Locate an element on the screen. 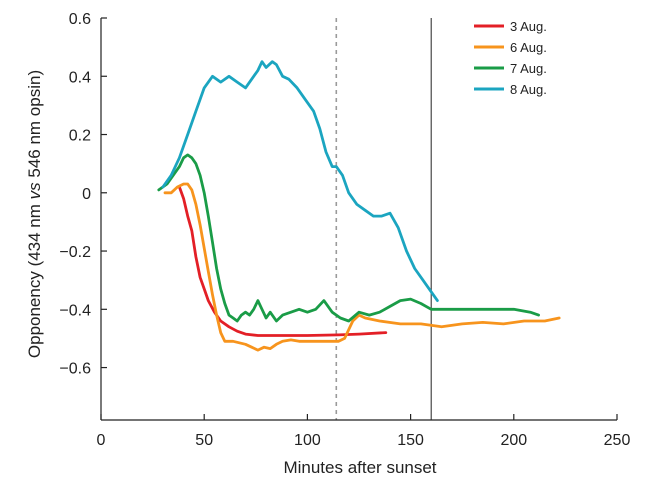 Image resolution: width=650 pixels, height=482 pixels. y-axis-title-part: 546 nm opsin) is located at coordinates (34, 126).